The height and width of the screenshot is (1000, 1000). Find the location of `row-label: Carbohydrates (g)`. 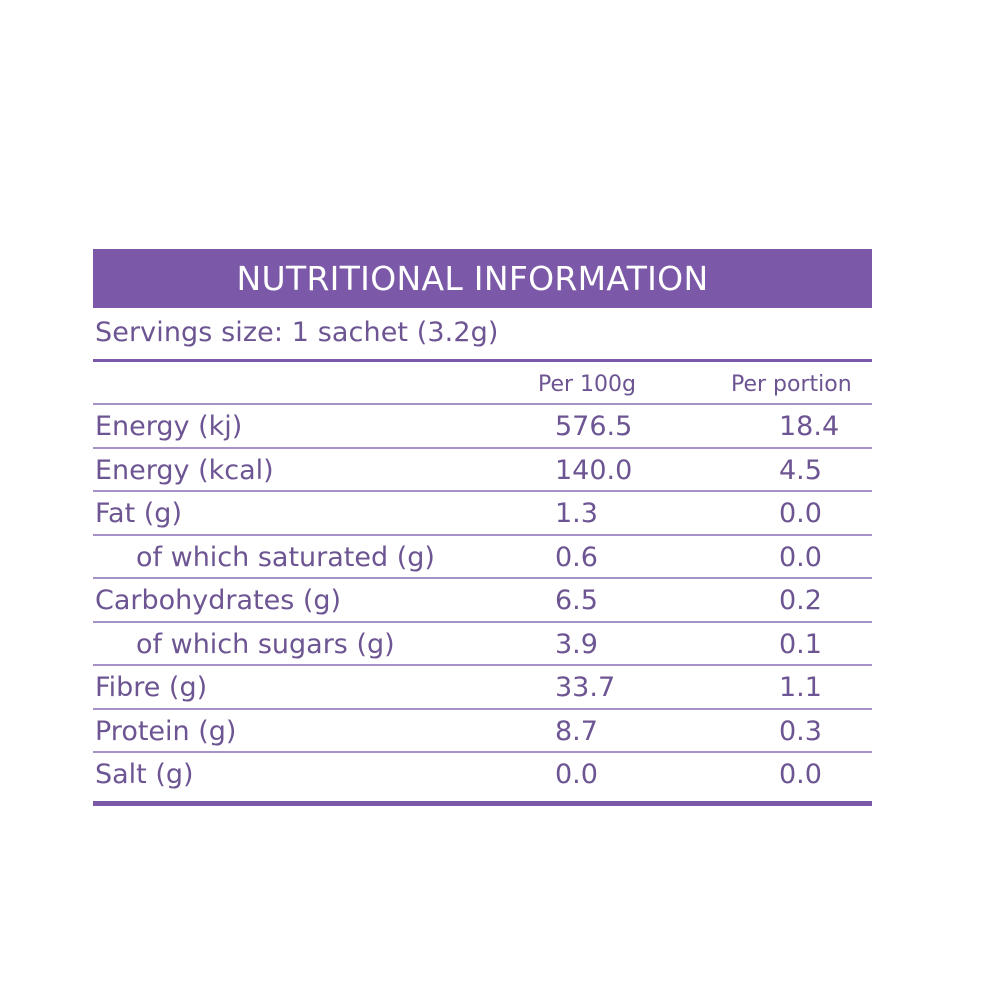

row-label: Carbohydrates (g) is located at coordinates (218, 600).